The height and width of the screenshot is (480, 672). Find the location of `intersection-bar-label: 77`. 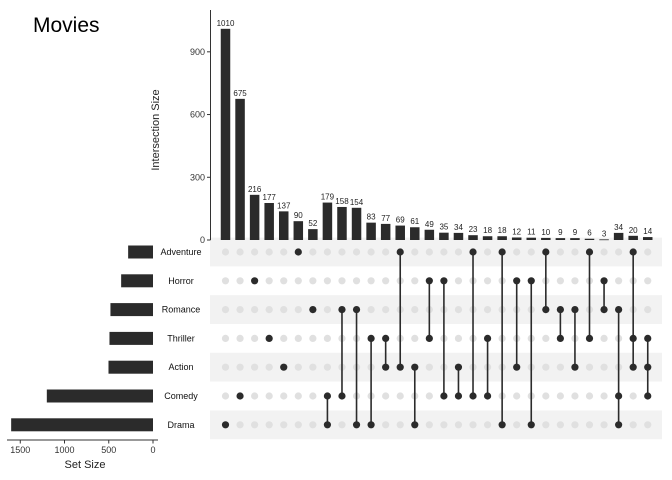

intersection-bar-label: 77 is located at coordinates (385, 218).